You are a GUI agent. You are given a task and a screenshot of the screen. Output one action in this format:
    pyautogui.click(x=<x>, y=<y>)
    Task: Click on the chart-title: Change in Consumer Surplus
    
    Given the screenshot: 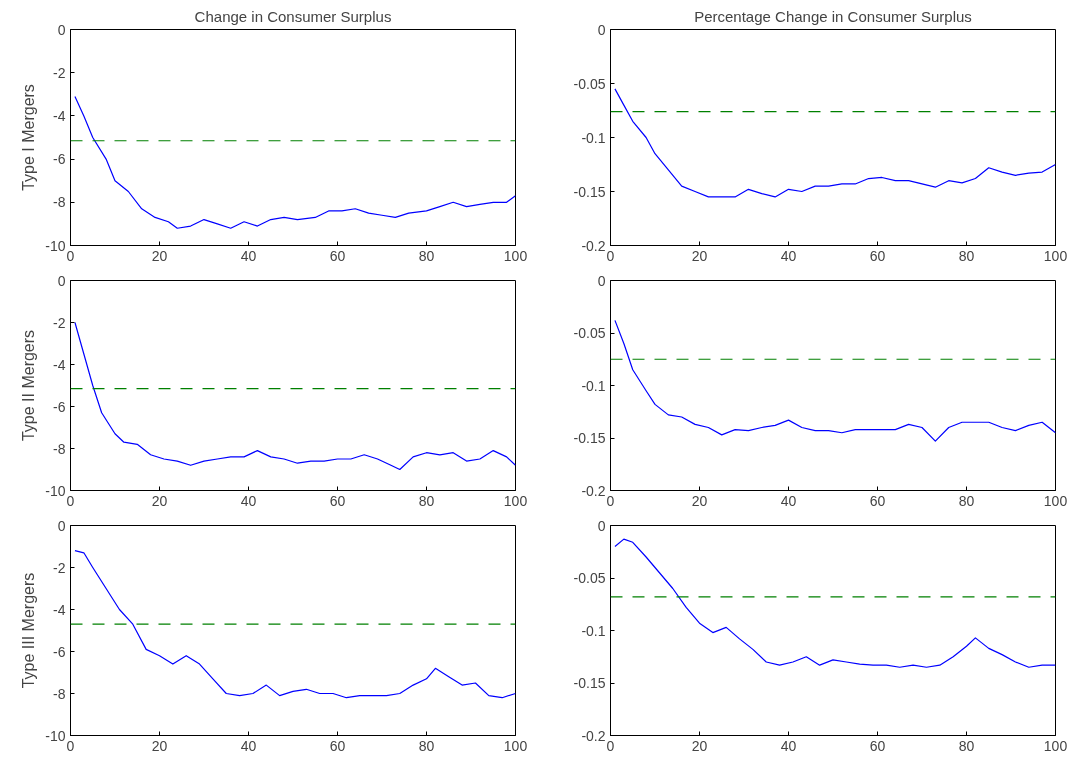 What is the action you would take?
    pyautogui.click(x=293, y=16)
    